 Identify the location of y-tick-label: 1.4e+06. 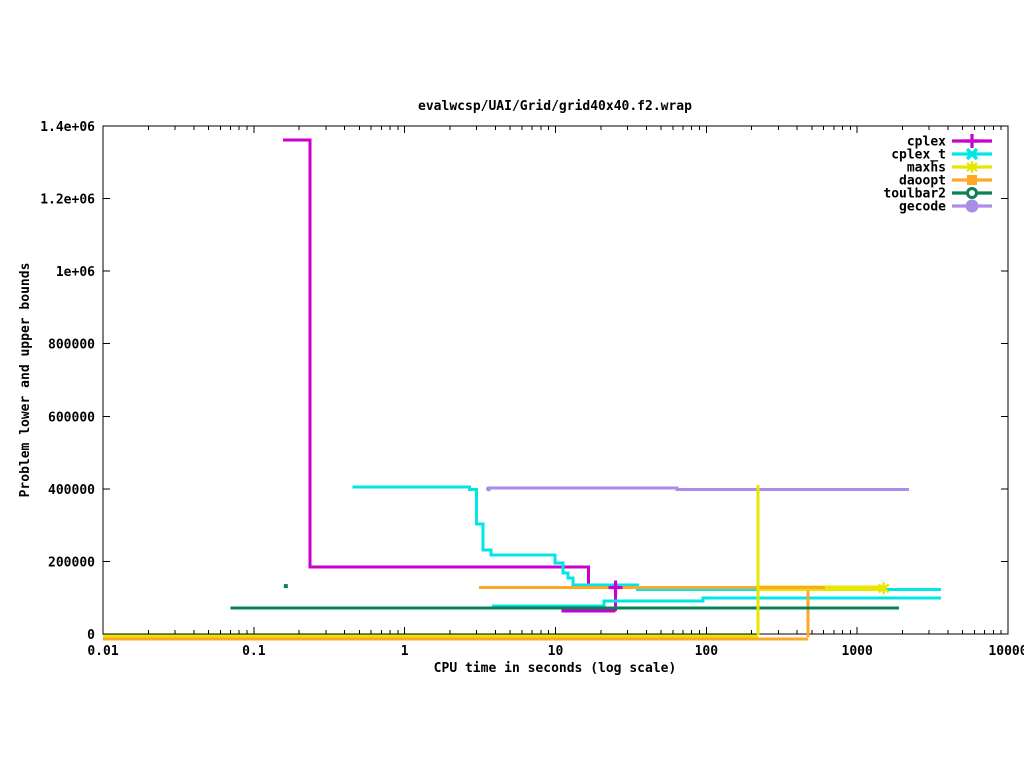
(67, 127).